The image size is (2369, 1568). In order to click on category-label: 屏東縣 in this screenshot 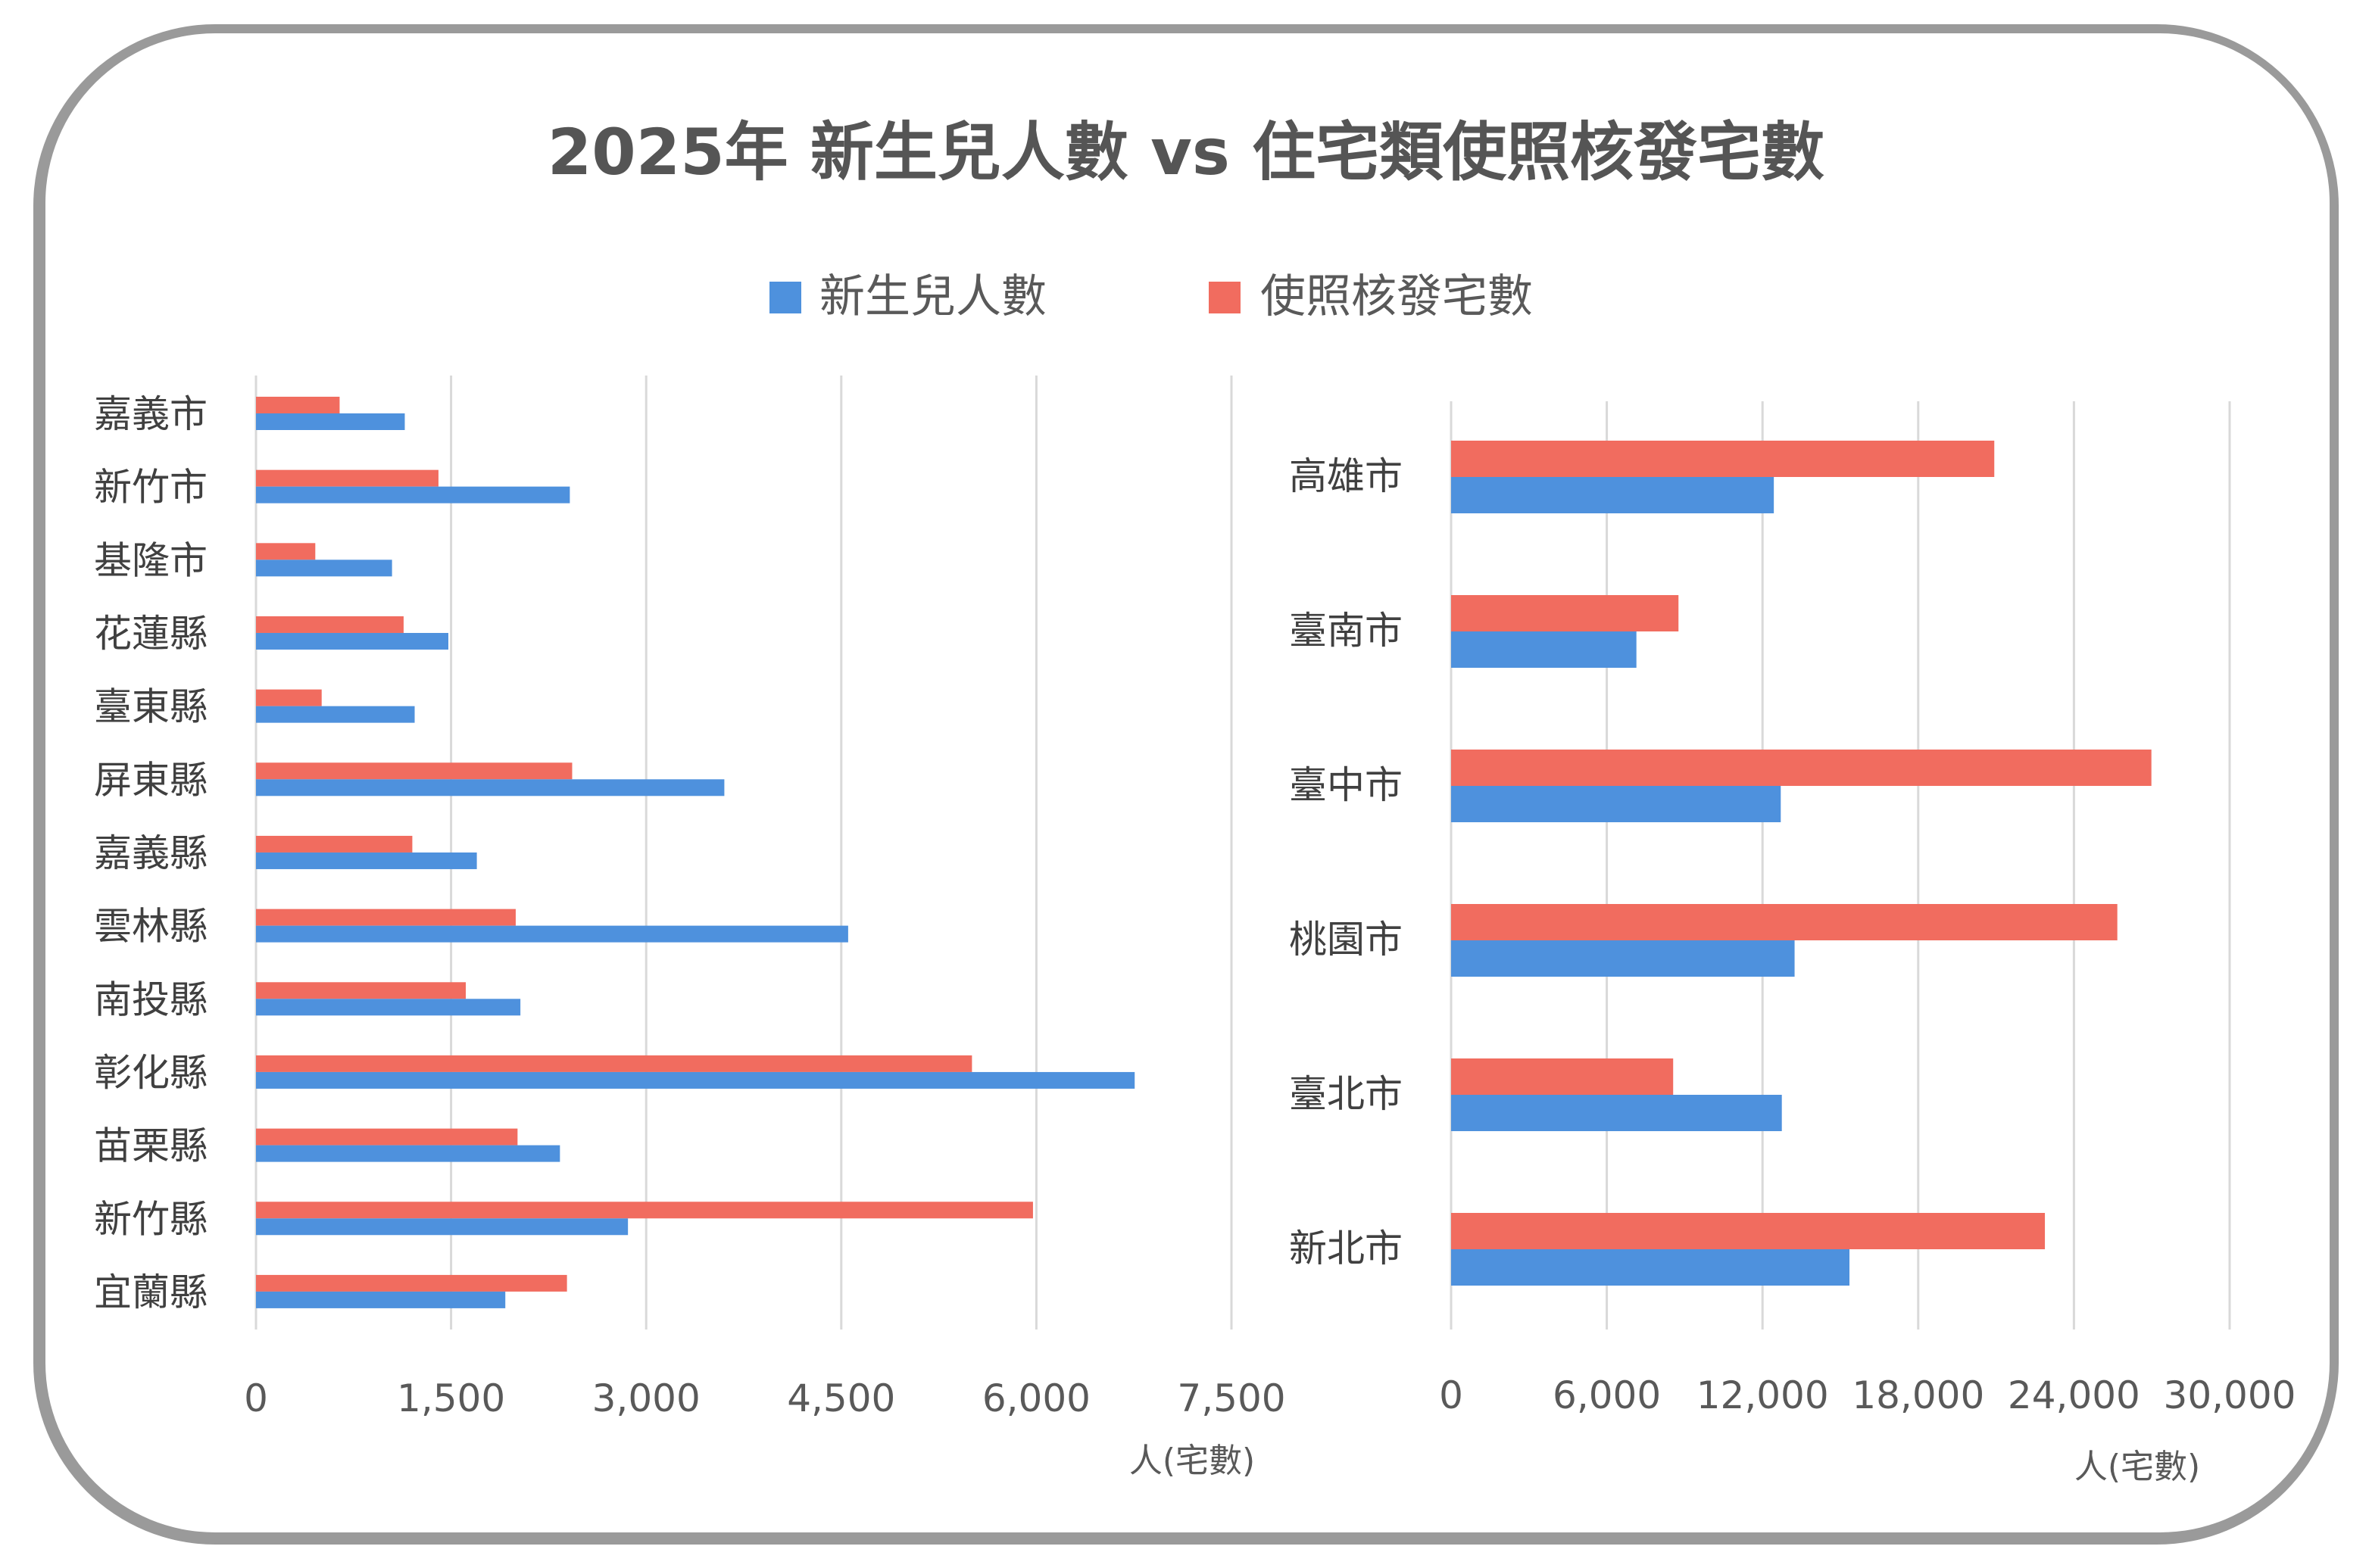, I will do `click(151, 780)`.